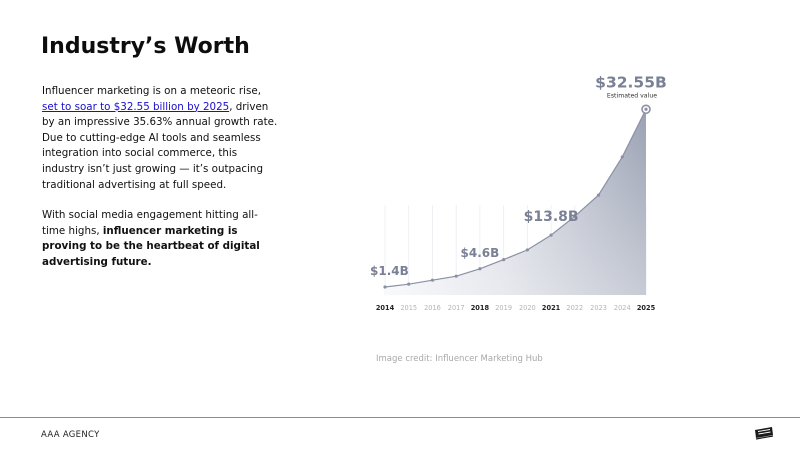 This screenshot has width=800, height=450. I want to click on x-tick-label: 2015, so click(408, 308).